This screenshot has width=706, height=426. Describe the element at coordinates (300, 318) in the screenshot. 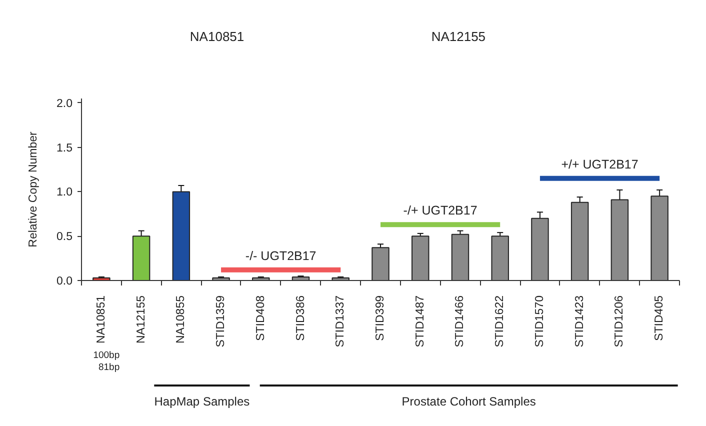

I see `x-tick-label: STID386` at that location.